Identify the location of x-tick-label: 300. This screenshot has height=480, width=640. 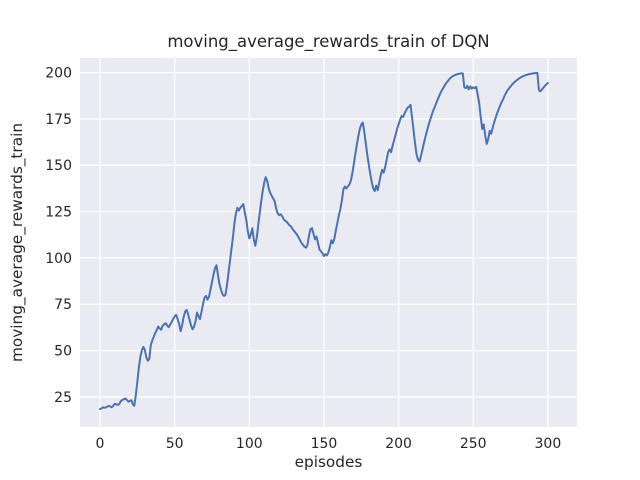
(548, 444).